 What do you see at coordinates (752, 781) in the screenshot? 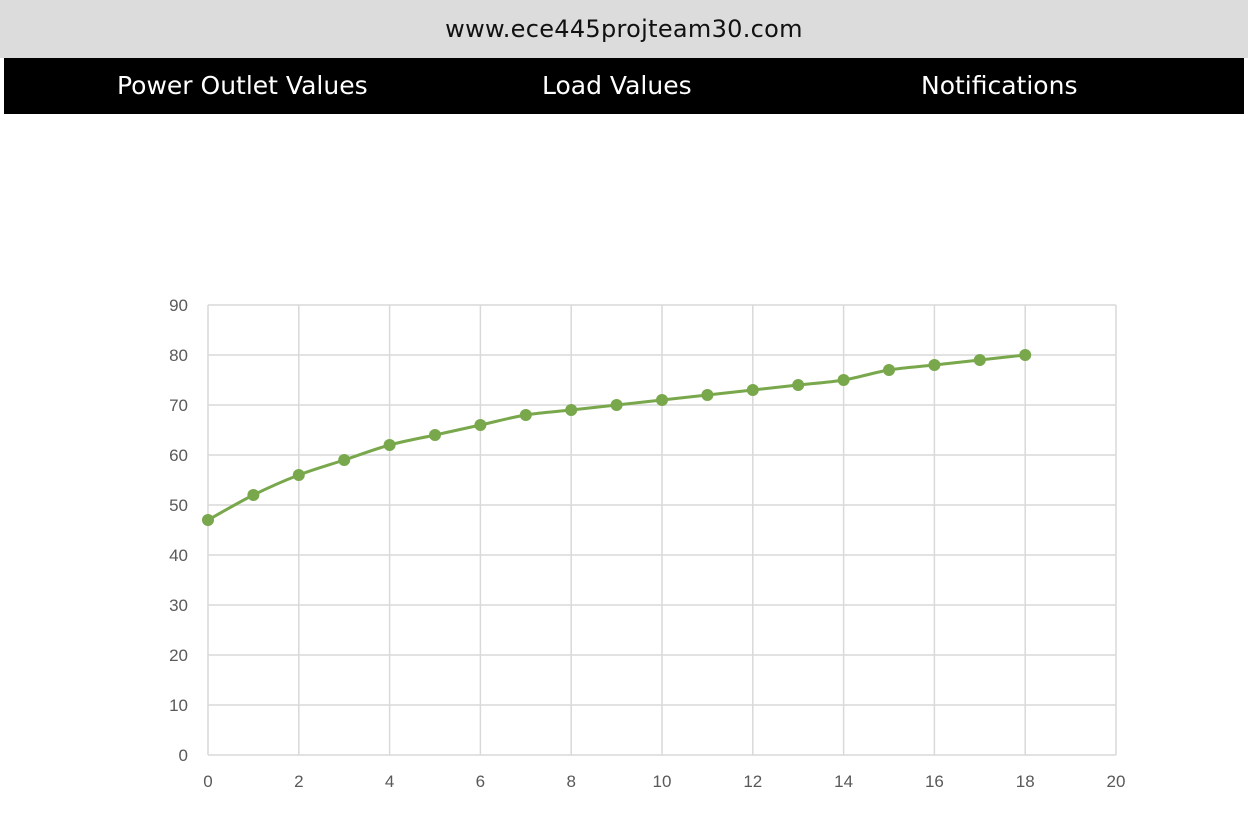
I see `x-tick-label: 12` at bounding box center [752, 781].